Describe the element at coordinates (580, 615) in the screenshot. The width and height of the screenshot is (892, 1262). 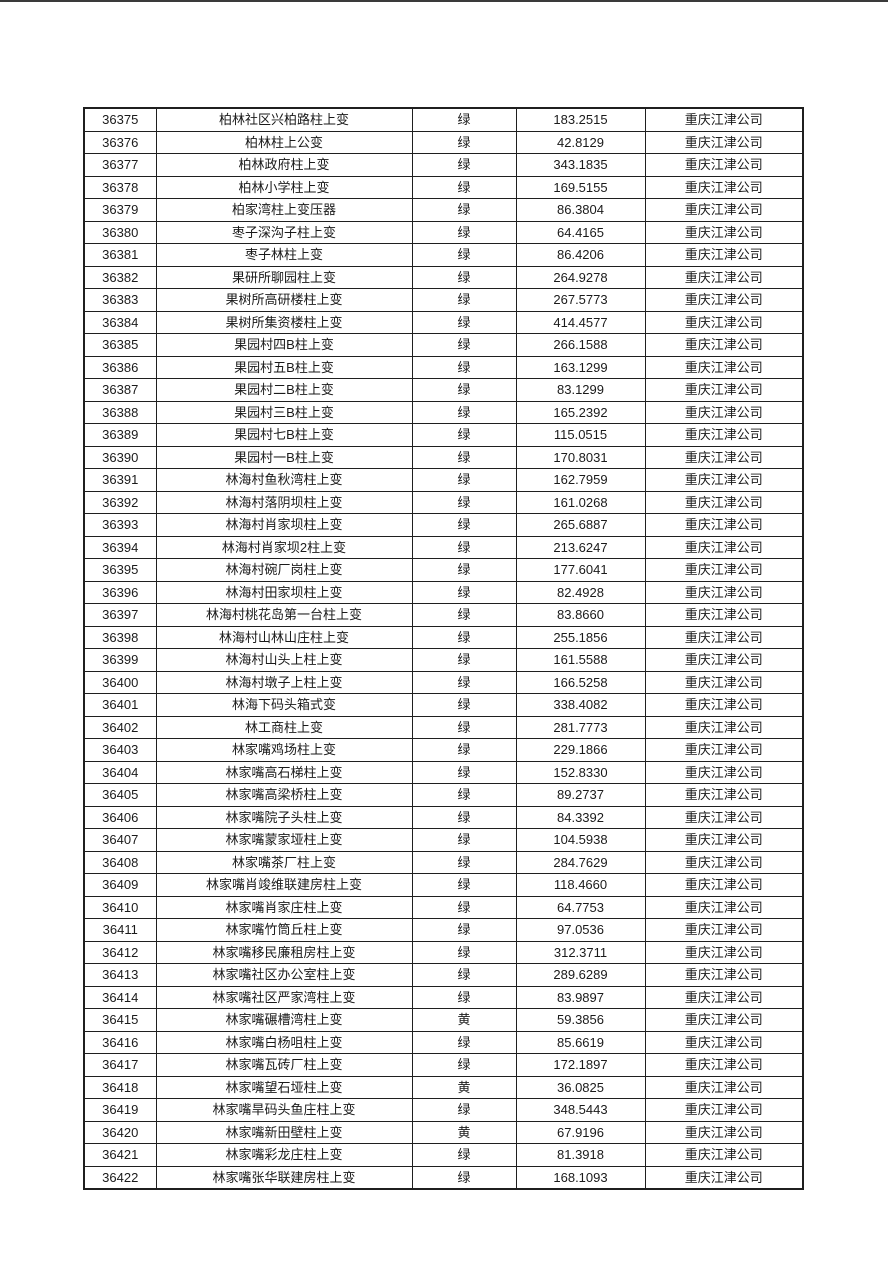
I see `cell-value: 83.8660` at that location.